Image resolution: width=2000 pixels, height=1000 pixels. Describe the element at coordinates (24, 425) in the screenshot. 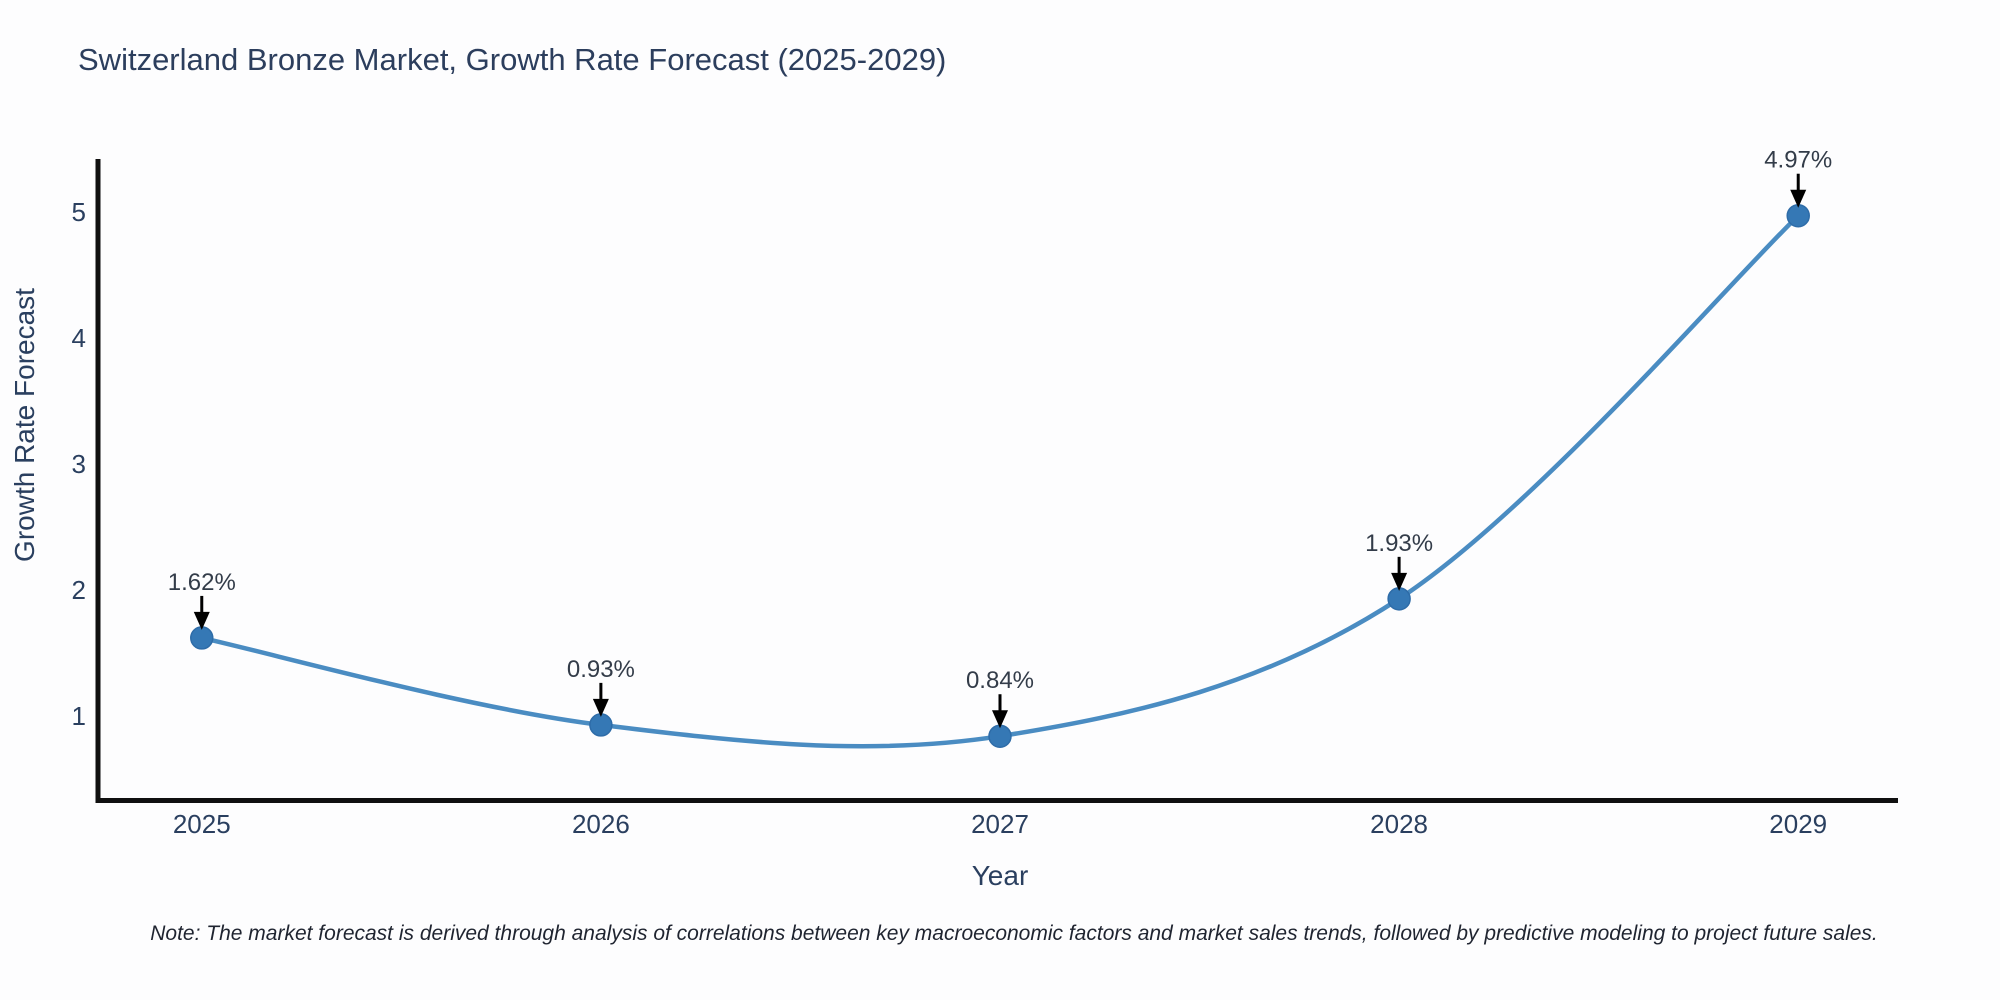

I see `y-axis-title: Growth Rate Forecast` at that location.